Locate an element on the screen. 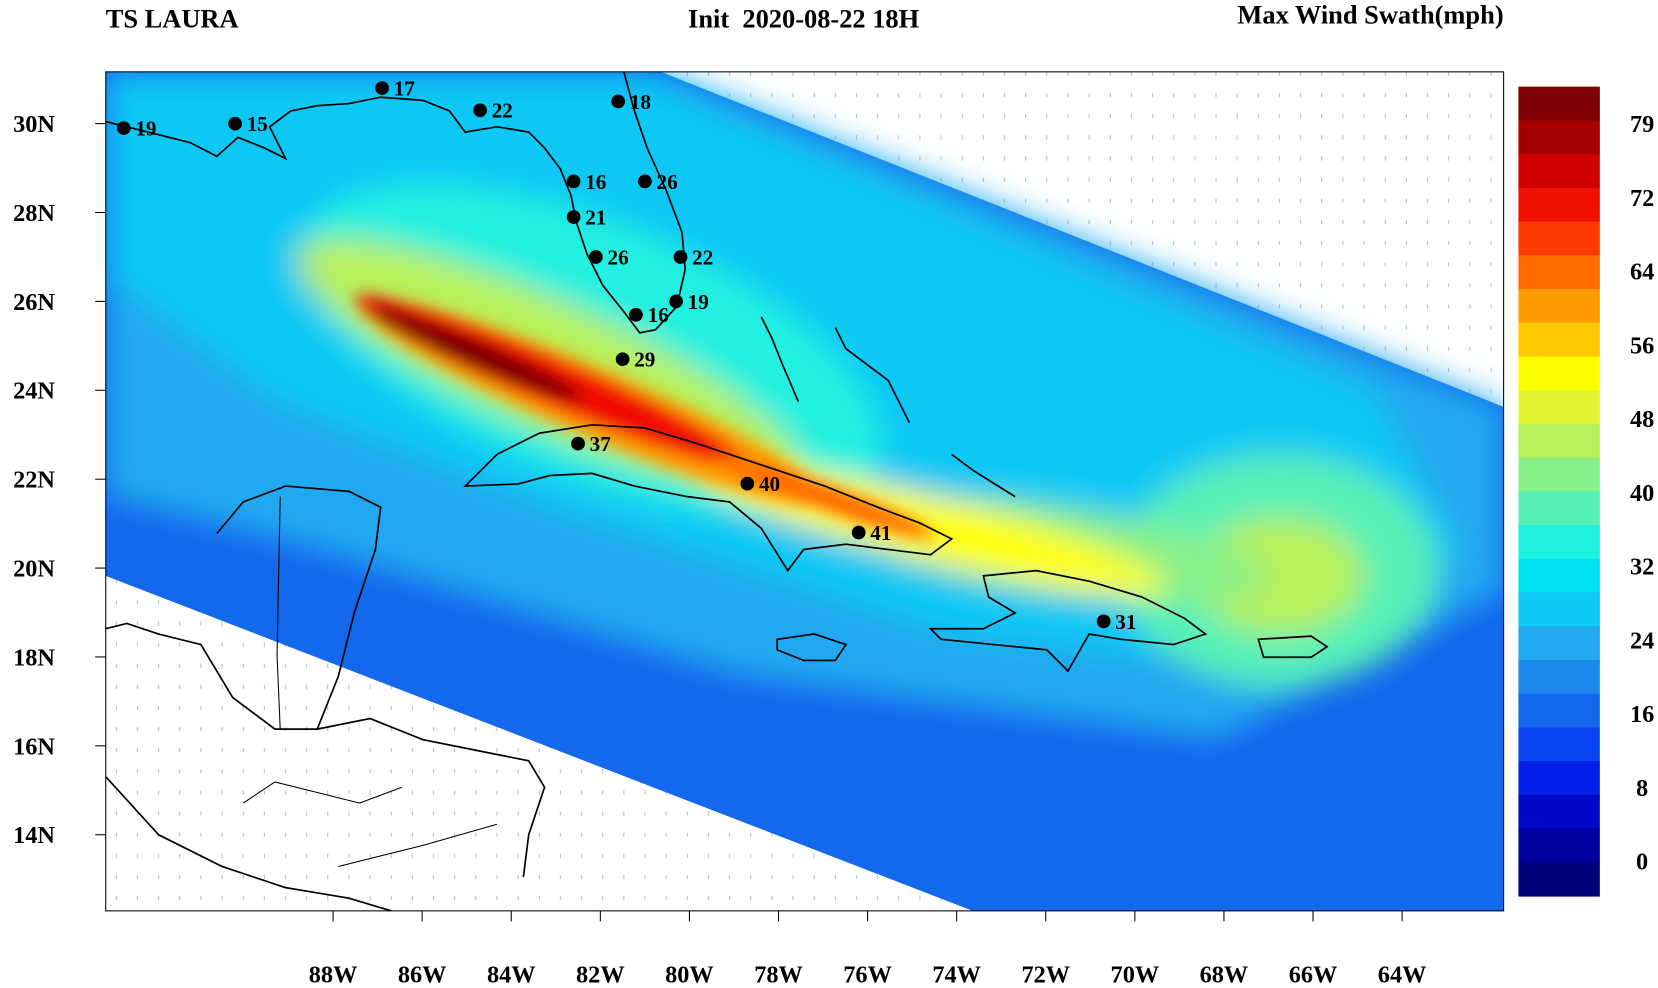 Image resolution: width=1658 pixels, height=988 pixels. track-core is located at coordinates (644, 417).